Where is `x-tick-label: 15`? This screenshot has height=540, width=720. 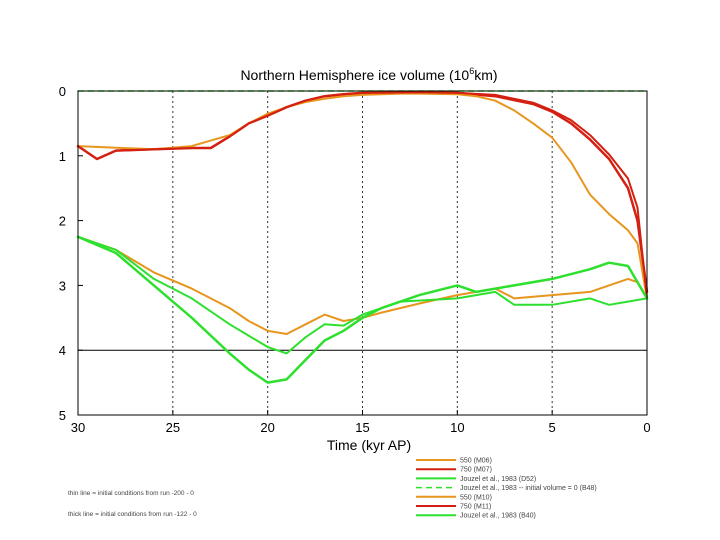
x-tick-label: 15 is located at coordinates (362, 427).